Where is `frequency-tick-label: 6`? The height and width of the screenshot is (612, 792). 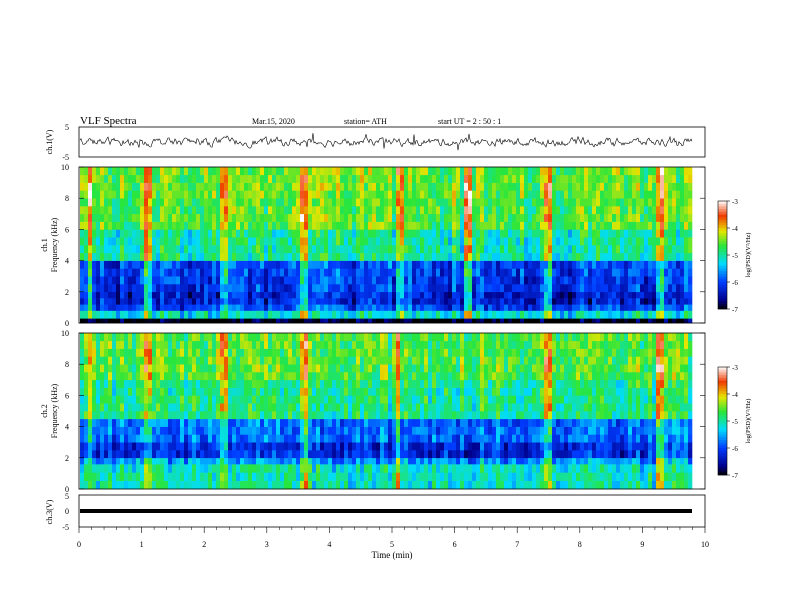 frequency-tick-label: 6 is located at coordinates (67, 229).